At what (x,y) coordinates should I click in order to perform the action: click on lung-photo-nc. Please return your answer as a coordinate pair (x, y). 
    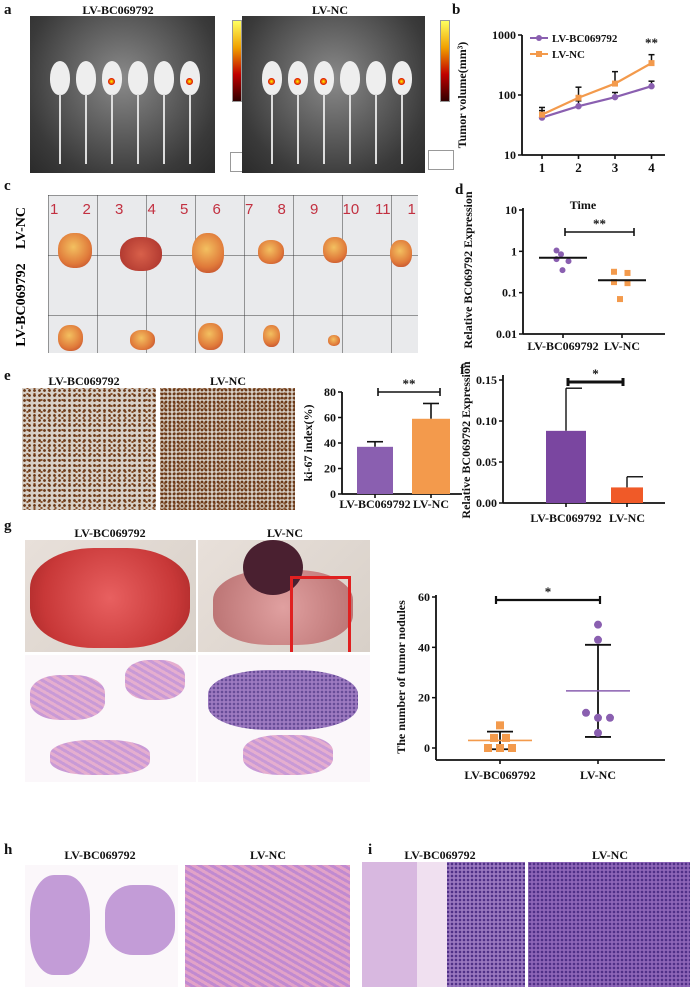
    Looking at the image, I should click on (284, 596).